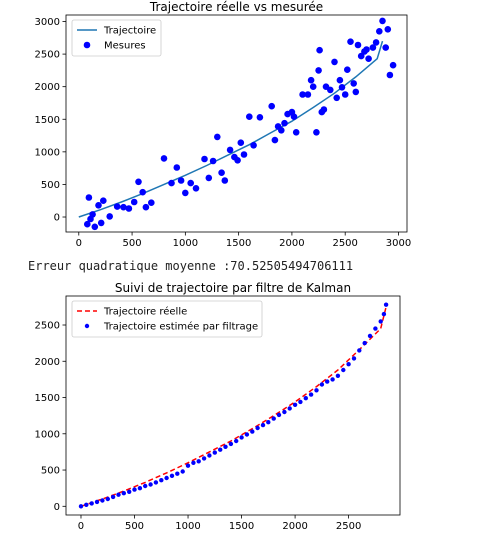 The image size is (490, 543). What do you see at coordinates (87, 45) in the screenshot?
I see `legend-marker-swatch` at bounding box center [87, 45].